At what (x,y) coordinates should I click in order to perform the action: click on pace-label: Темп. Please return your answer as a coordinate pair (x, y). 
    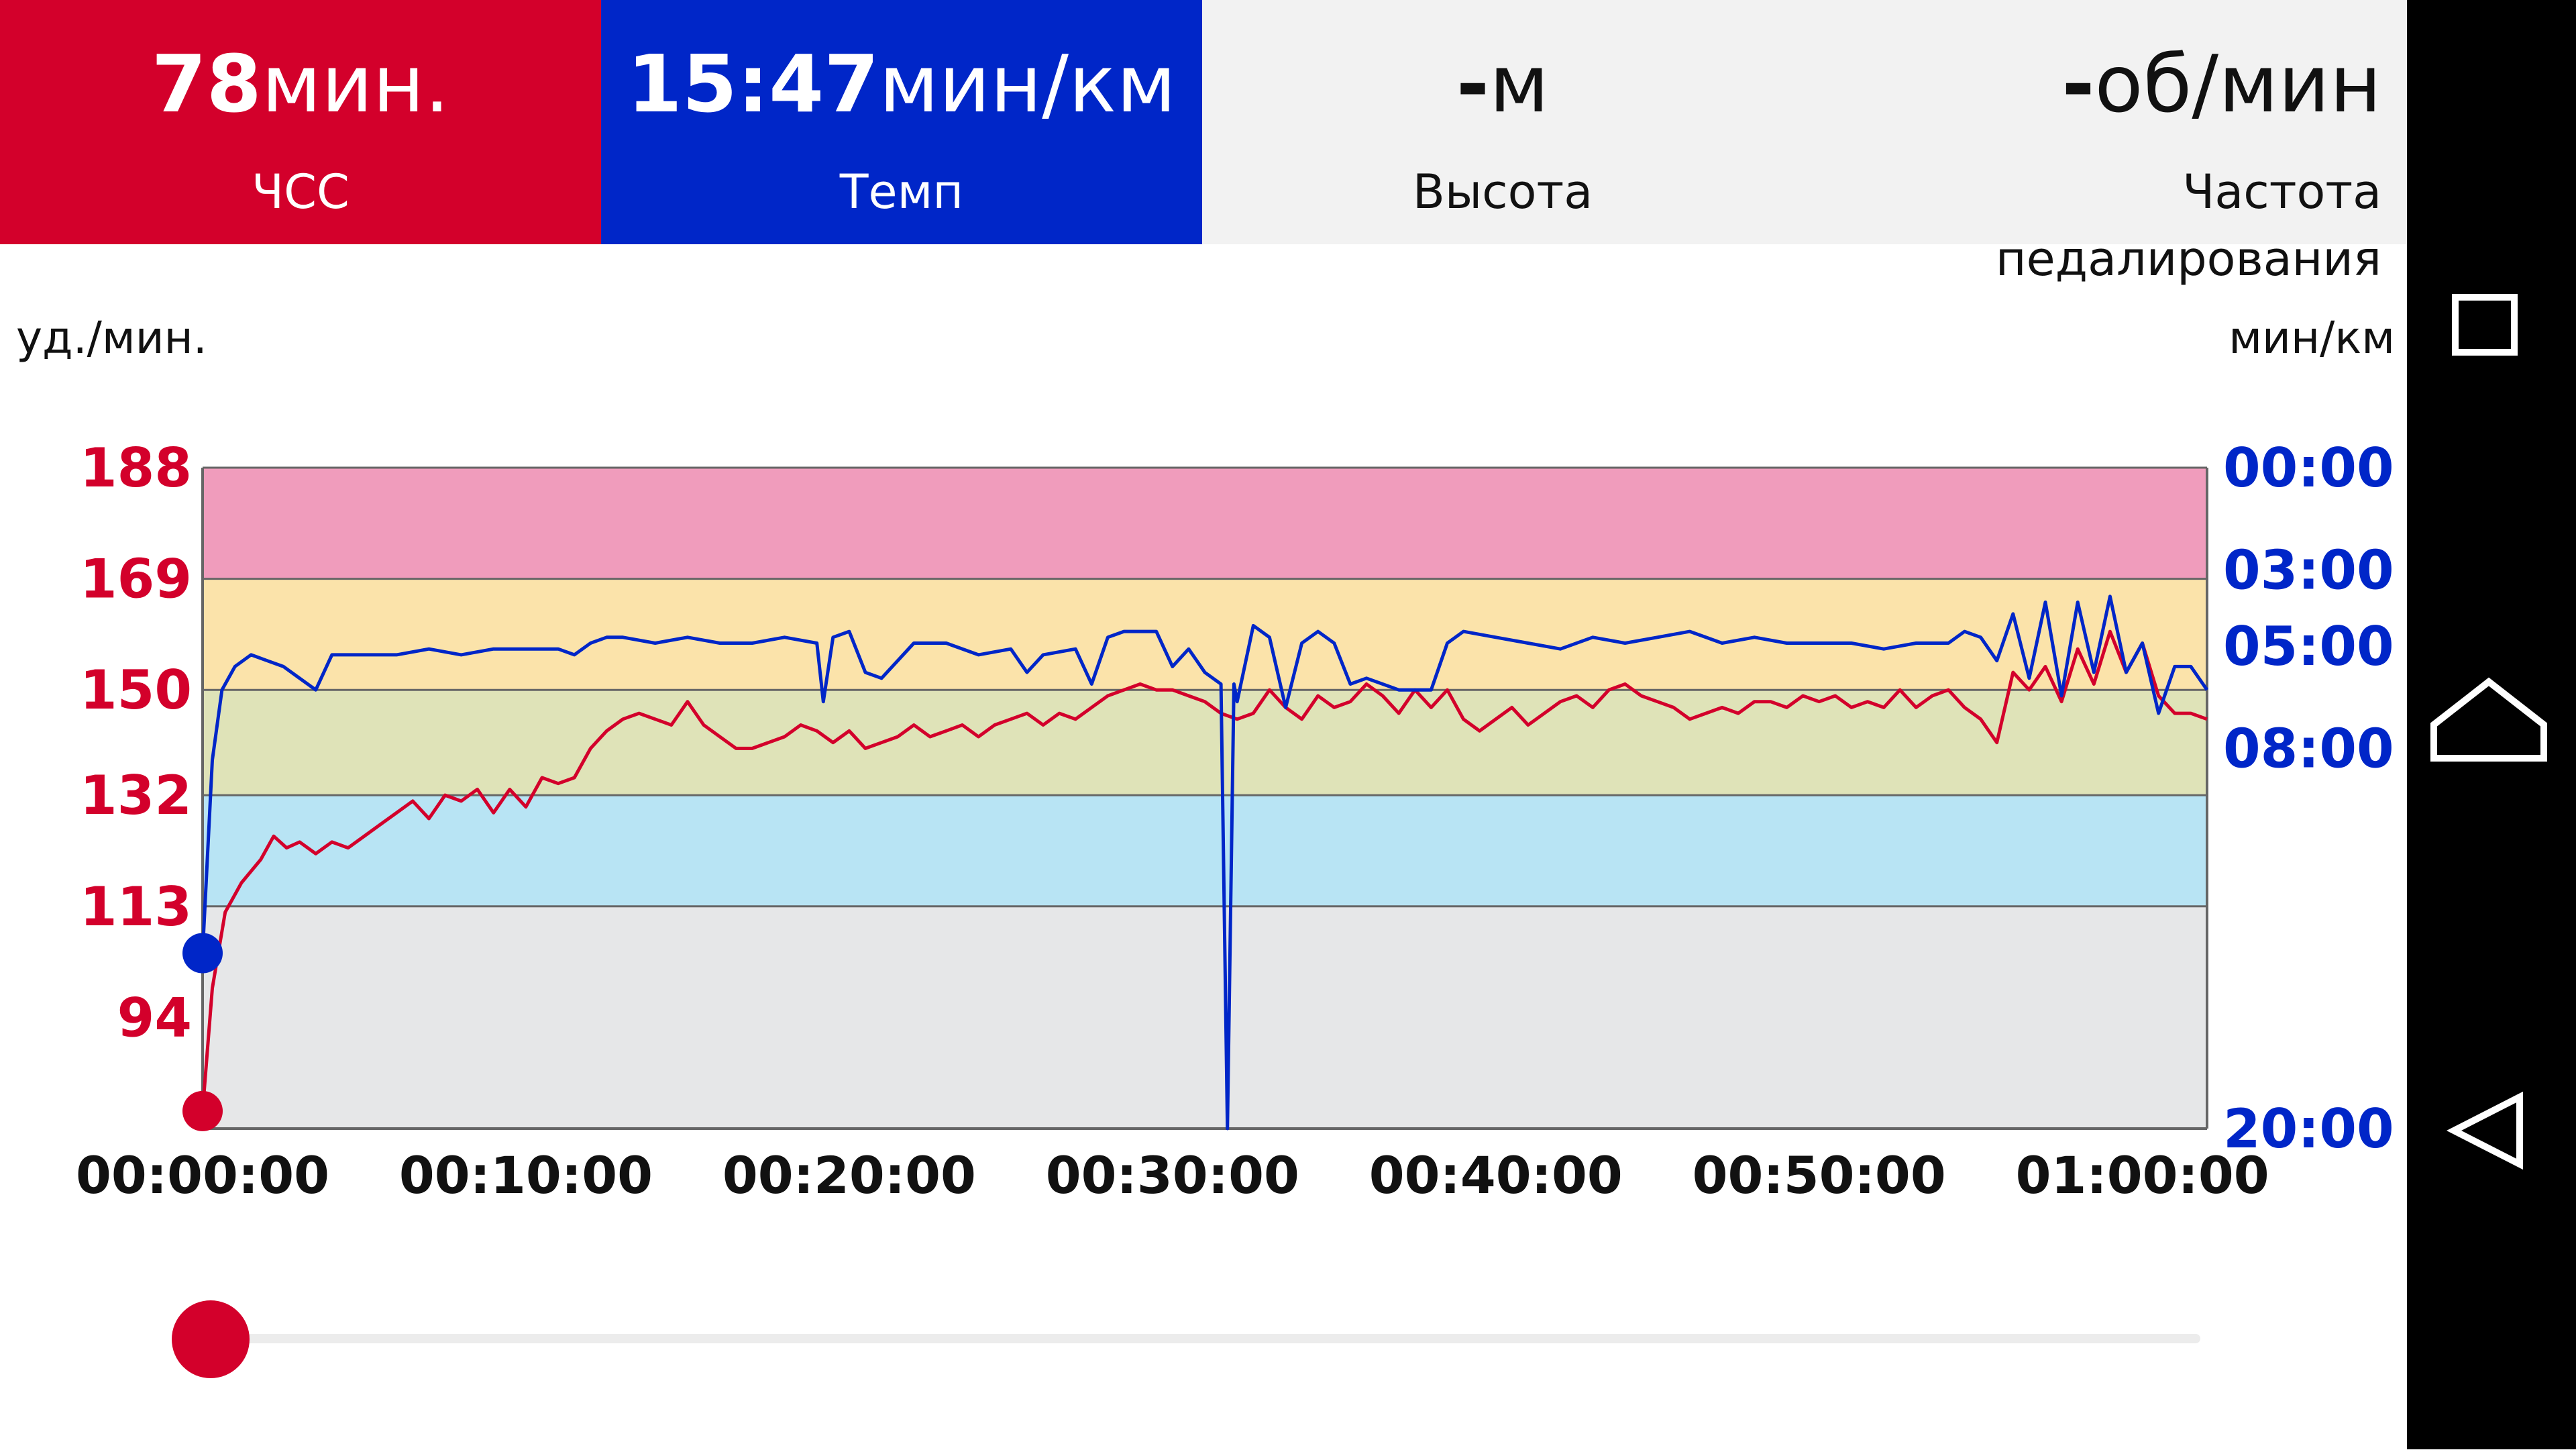
    Looking at the image, I should click on (901, 192).